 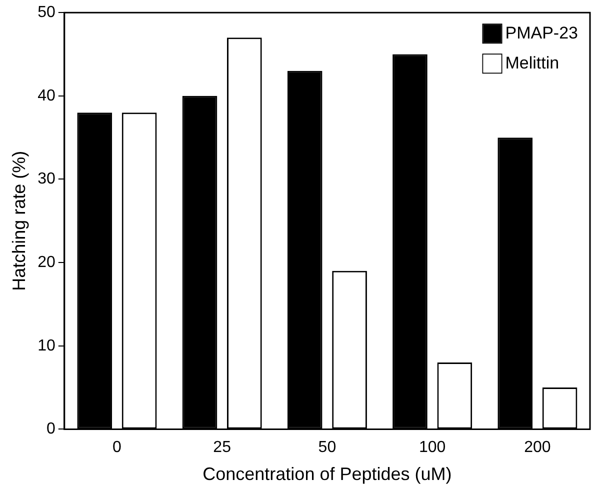 I want to click on x-tick-label: 50, so click(x=327, y=447).